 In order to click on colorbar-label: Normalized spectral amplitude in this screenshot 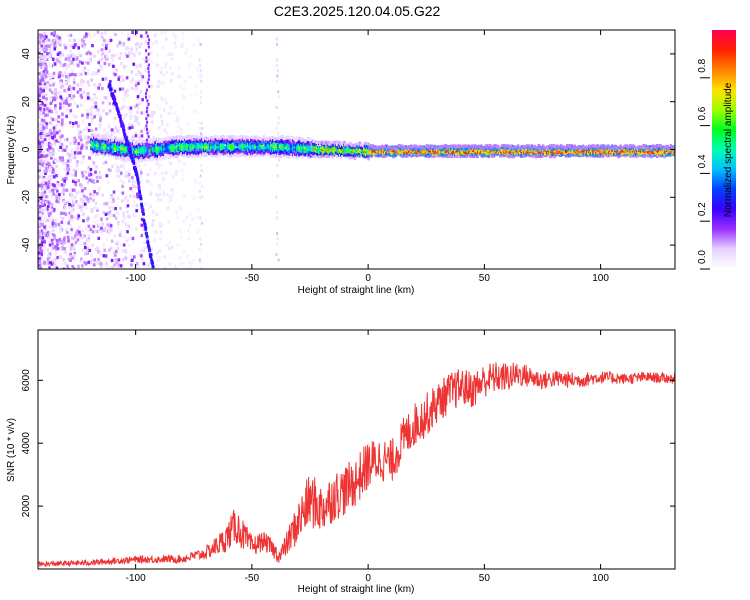, I will do `click(728, 149)`.